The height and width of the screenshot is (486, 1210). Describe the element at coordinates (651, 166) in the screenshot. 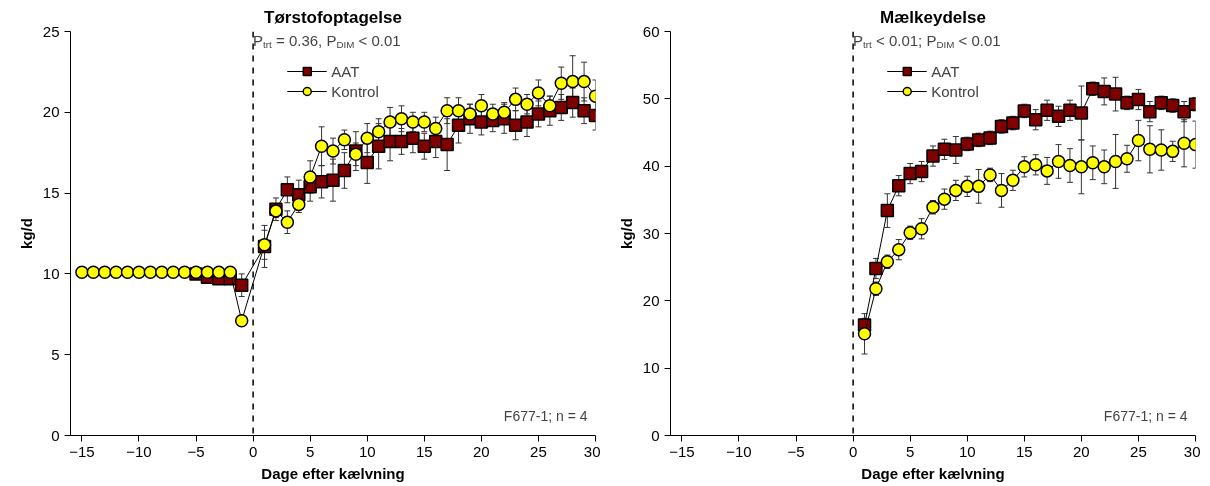

I see `y-tick-label: 40` at that location.